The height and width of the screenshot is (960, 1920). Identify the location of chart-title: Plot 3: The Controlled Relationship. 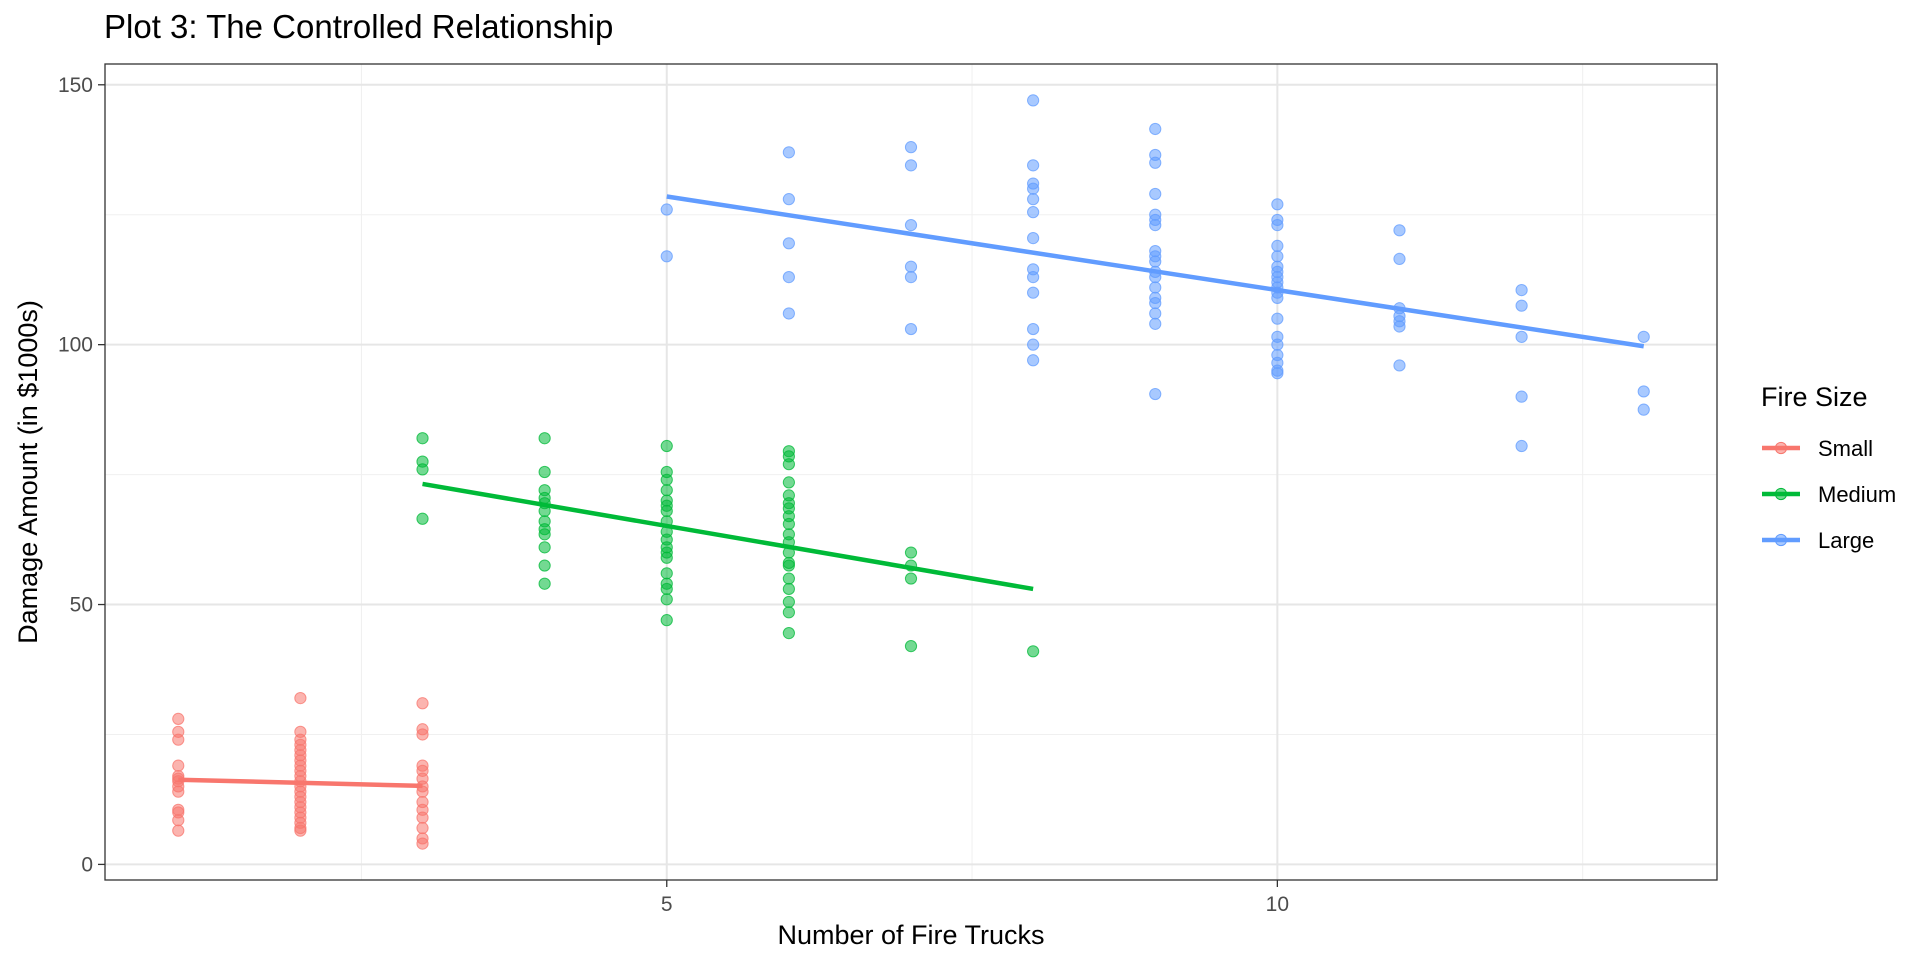
(358, 26).